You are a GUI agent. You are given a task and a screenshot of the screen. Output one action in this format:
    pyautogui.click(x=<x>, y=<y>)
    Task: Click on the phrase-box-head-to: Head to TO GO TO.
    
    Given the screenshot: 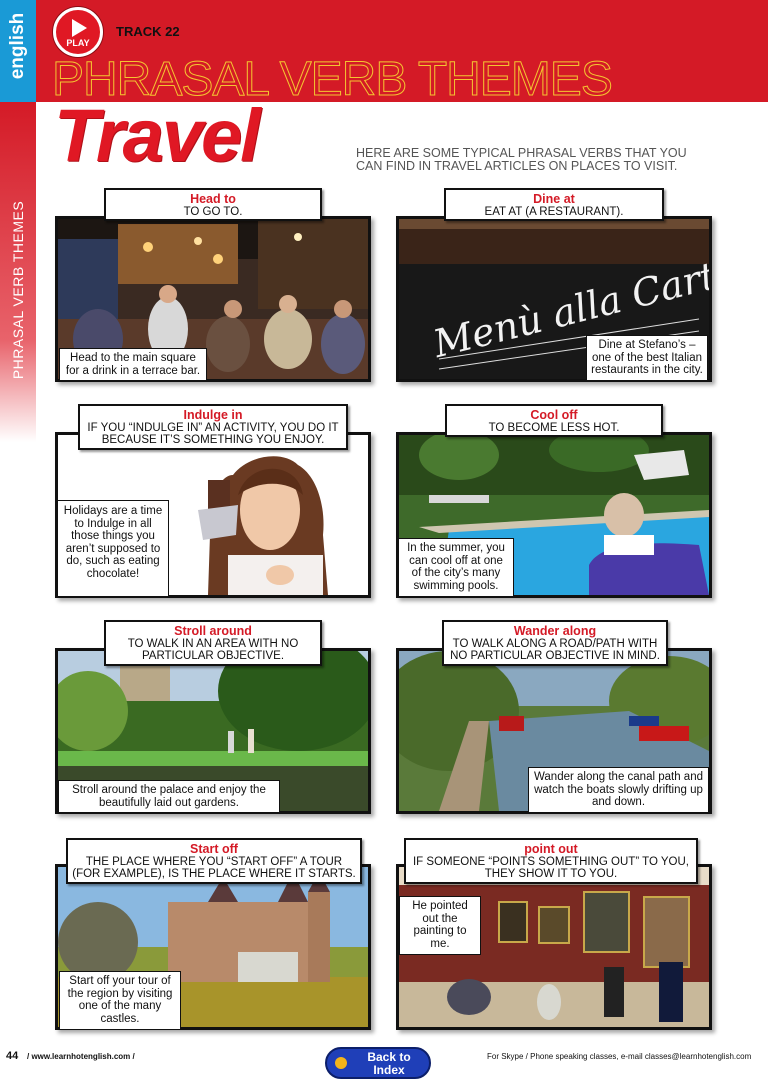 What is the action you would take?
    pyautogui.click(x=213, y=204)
    